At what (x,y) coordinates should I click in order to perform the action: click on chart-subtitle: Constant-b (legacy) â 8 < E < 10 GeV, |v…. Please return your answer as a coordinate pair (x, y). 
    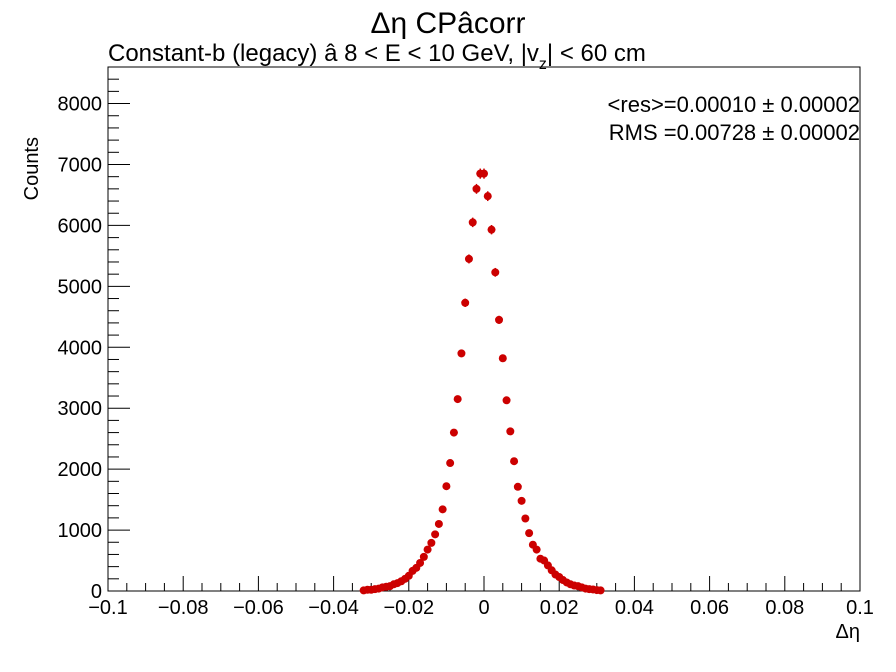
    Looking at the image, I should click on (377, 56).